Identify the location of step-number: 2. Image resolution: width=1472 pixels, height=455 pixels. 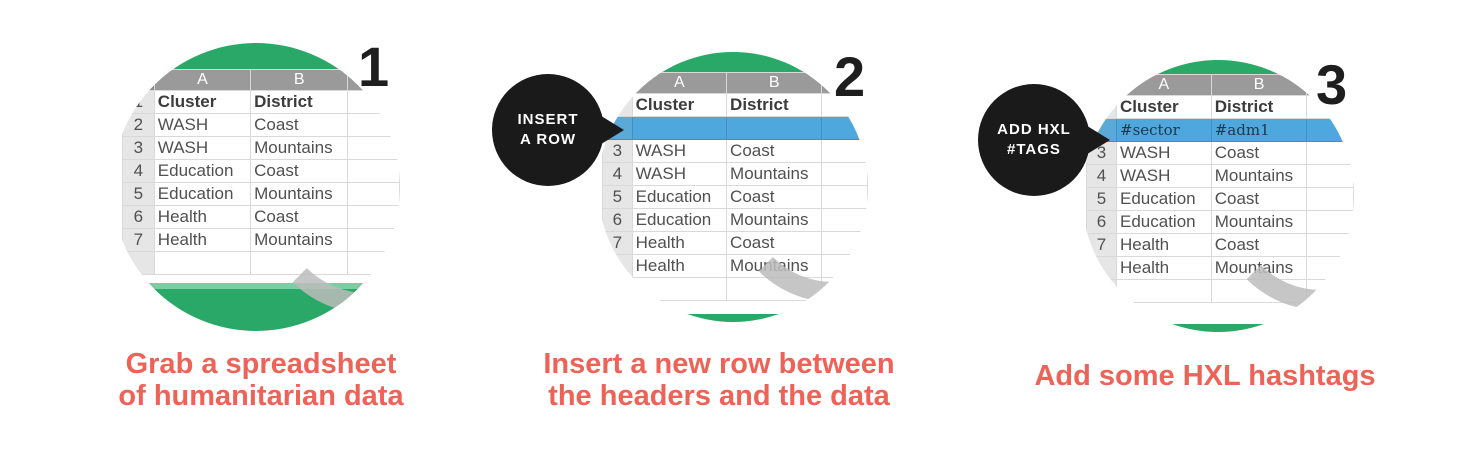
(850, 76).